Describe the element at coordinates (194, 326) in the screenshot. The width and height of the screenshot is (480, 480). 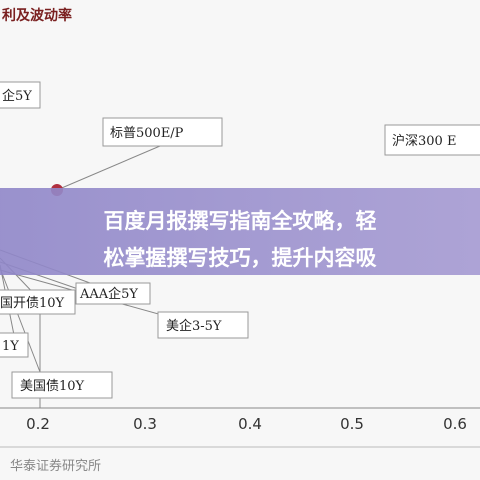
I see `annotation: 美企3-5Y` at that location.